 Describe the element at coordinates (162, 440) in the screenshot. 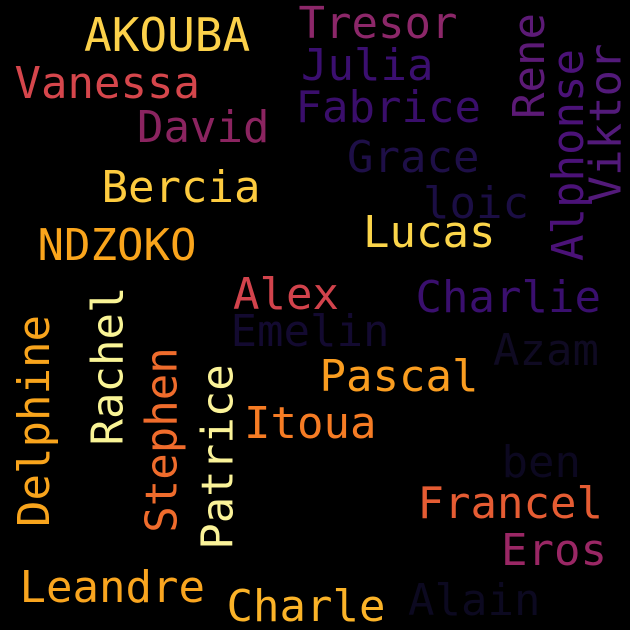

I see `word-stephen: Stephen` at that location.